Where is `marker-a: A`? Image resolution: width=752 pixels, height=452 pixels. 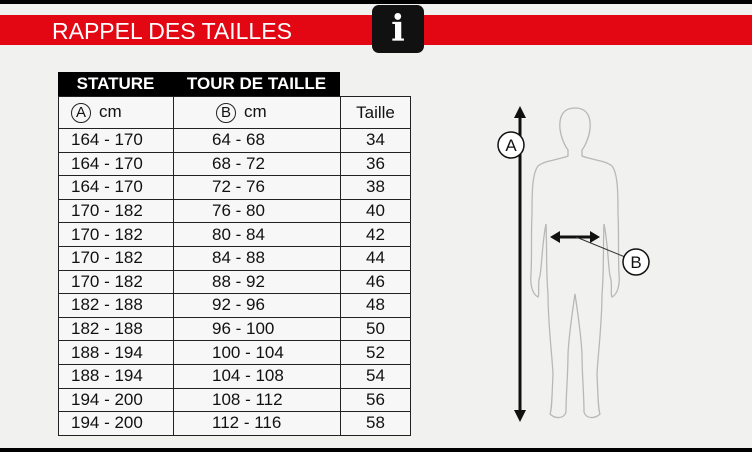
marker-a: A is located at coordinates (81, 112).